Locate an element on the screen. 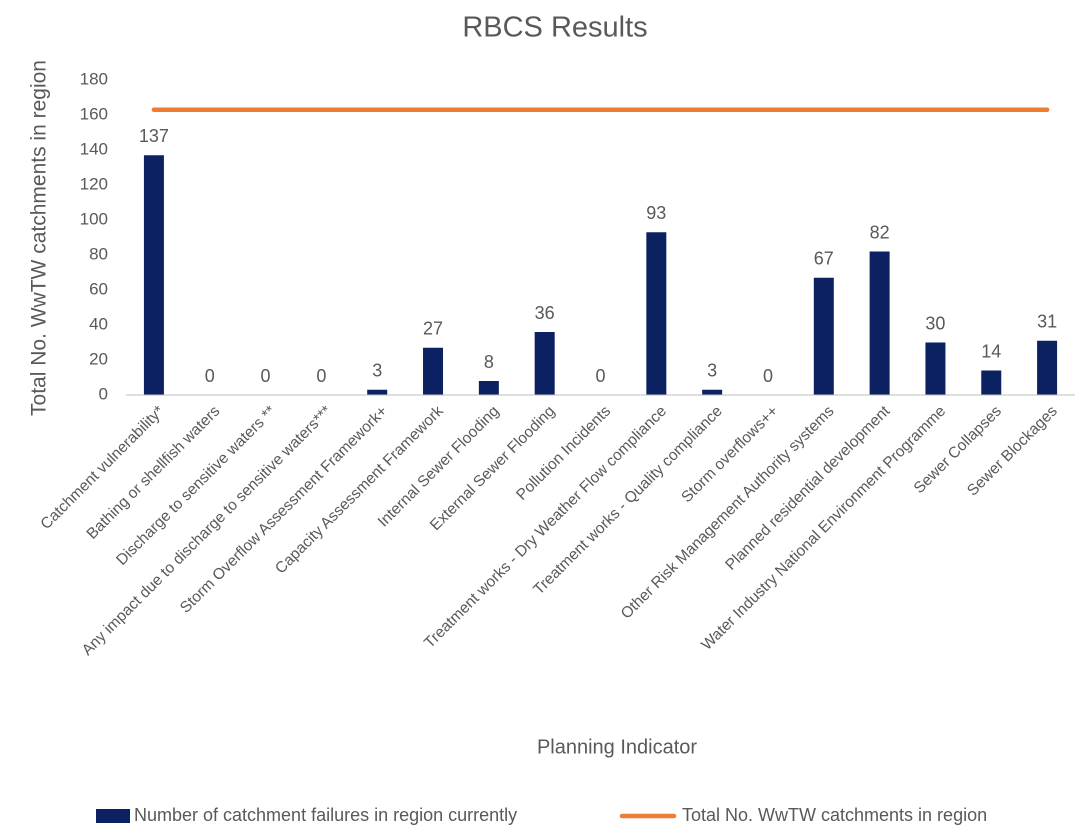 The image size is (1083, 829). data-label: 31 is located at coordinates (1047, 322).